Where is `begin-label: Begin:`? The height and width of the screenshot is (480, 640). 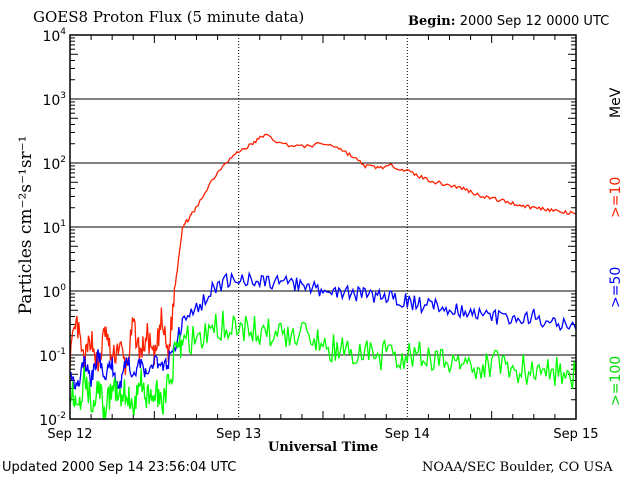 begin-label: Begin: is located at coordinates (432, 21).